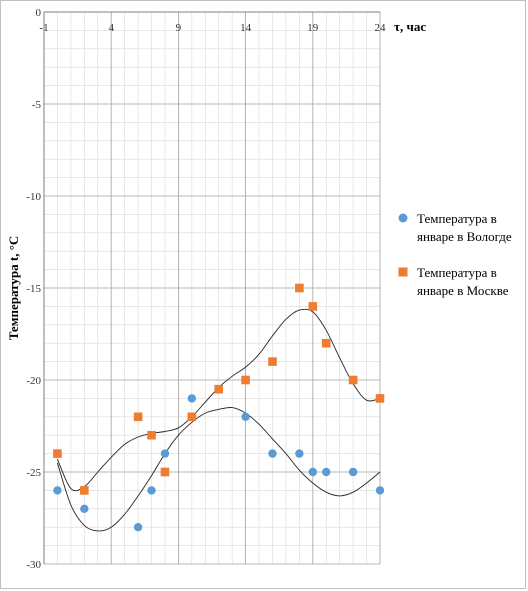  I want to click on legend-label-moscow-line2: январе в Москве, so click(463, 290).